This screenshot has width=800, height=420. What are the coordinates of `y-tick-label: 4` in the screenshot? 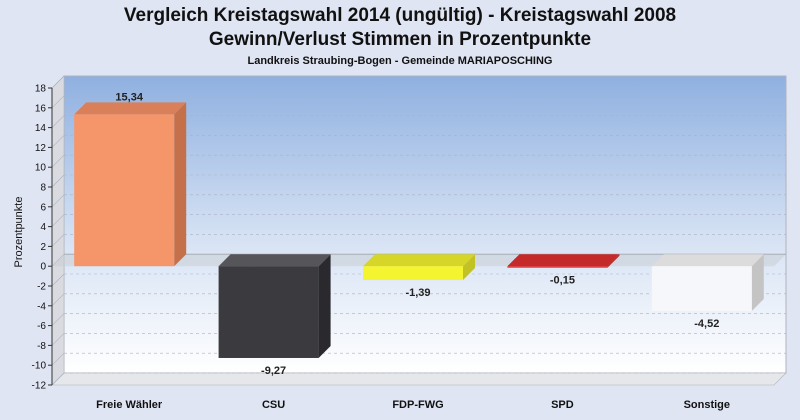 It's located at (43, 227).